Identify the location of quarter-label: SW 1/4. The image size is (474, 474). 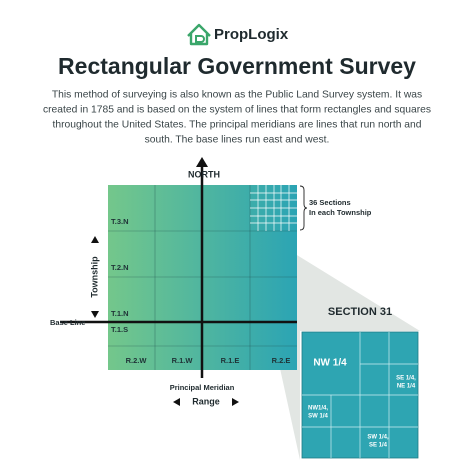
(318, 417).